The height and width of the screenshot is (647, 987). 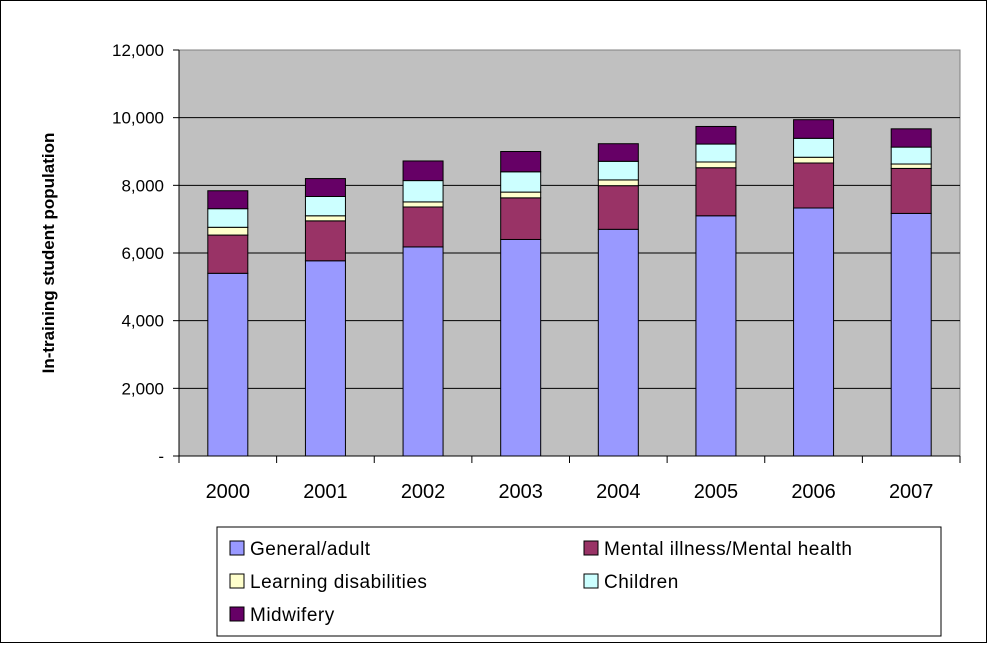 I want to click on x-tick-label: 2005, so click(x=716, y=492).